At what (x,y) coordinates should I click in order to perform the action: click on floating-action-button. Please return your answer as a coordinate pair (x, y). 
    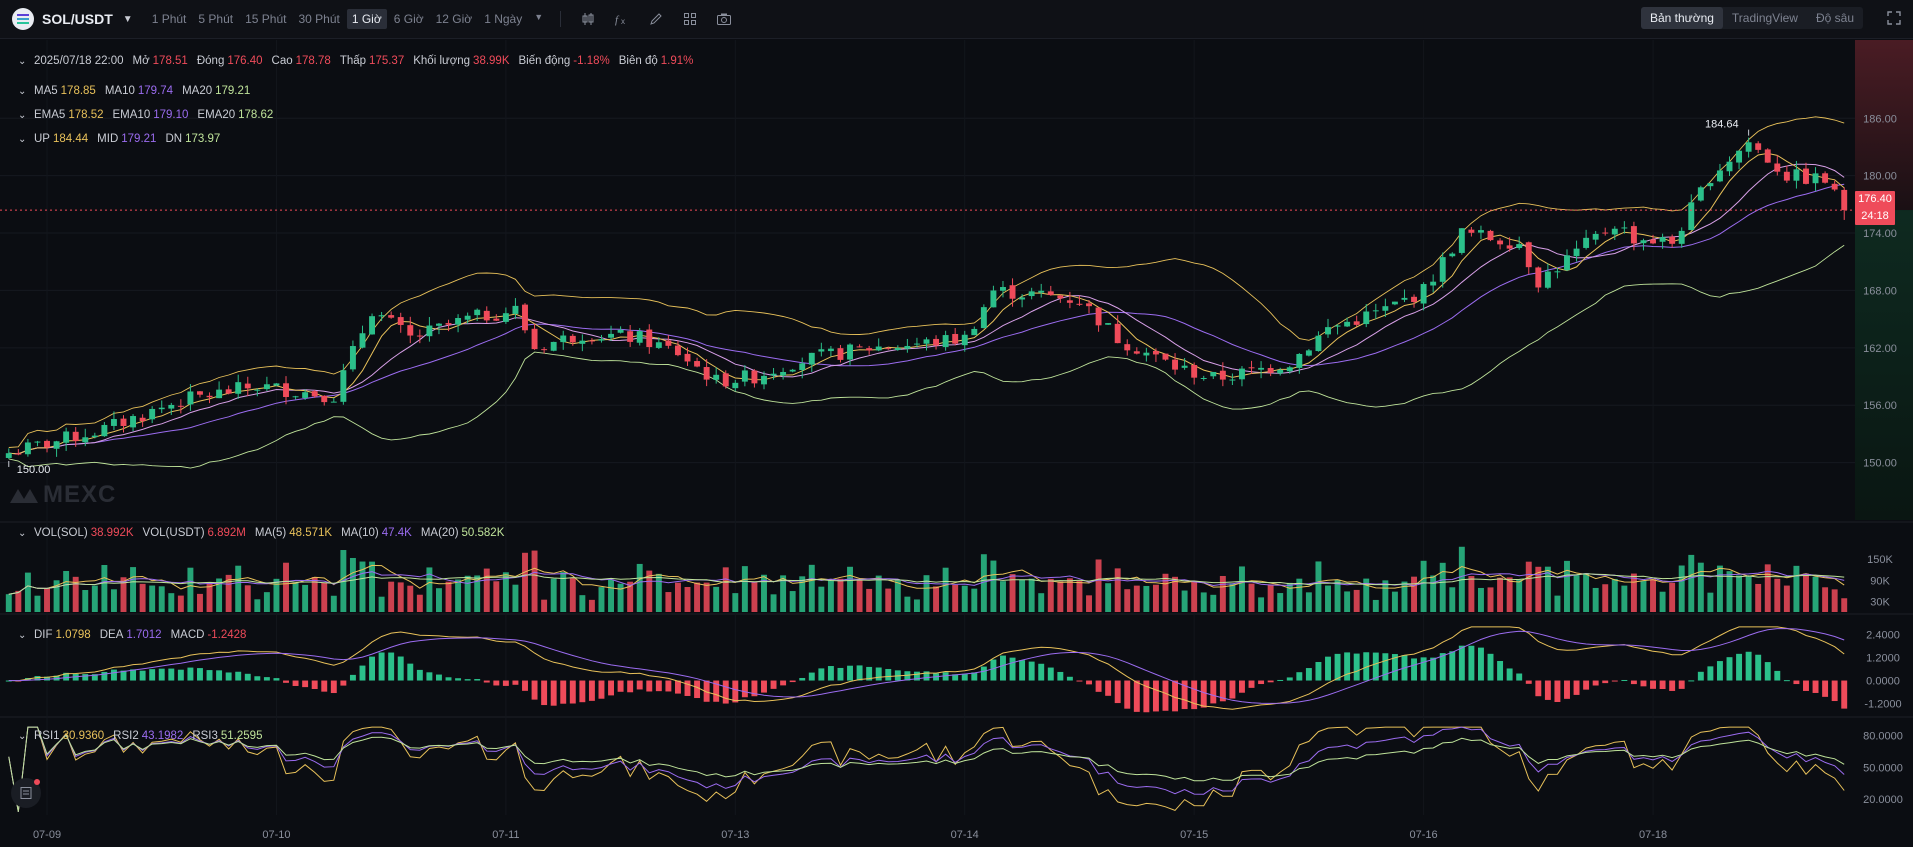
    Looking at the image, I should click on (26, 793).